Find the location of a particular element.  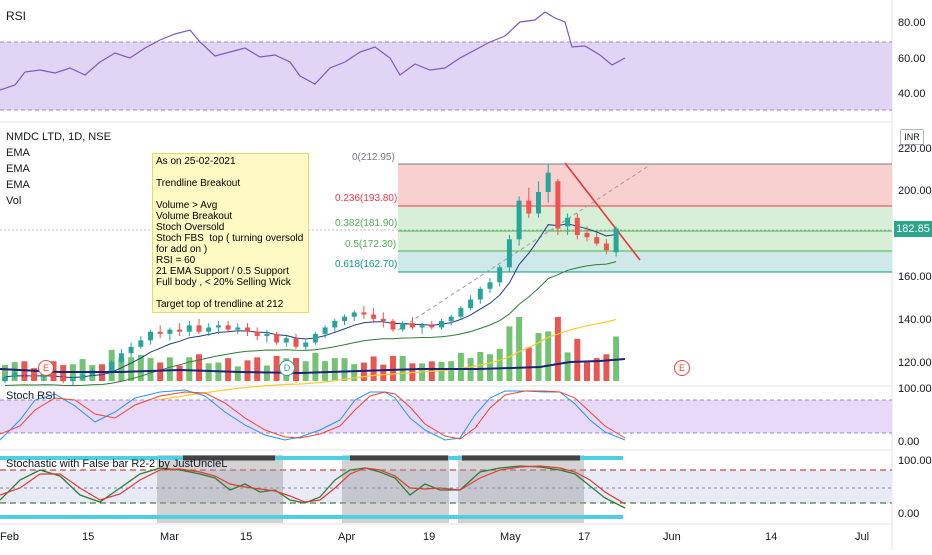

stoch-rsi-d is located at coordinates (313, 415).